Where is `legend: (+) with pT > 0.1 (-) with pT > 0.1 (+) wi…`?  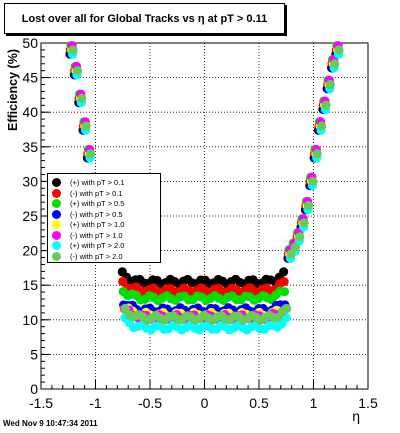
legend: (+) with pT > 0.1 (-) with pT > 0.1 (+) wi… is located at coordinates (104, 218).